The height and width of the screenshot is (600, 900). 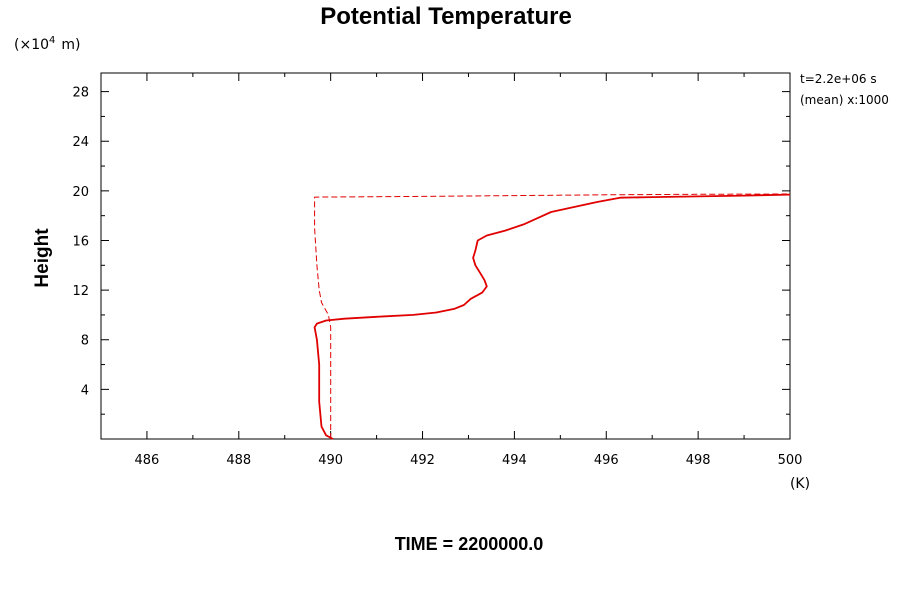 What do you see at coordinates (698, 460) in the screenshot?
I see `x-tick-label: 498` at bounding box center [698, 460].